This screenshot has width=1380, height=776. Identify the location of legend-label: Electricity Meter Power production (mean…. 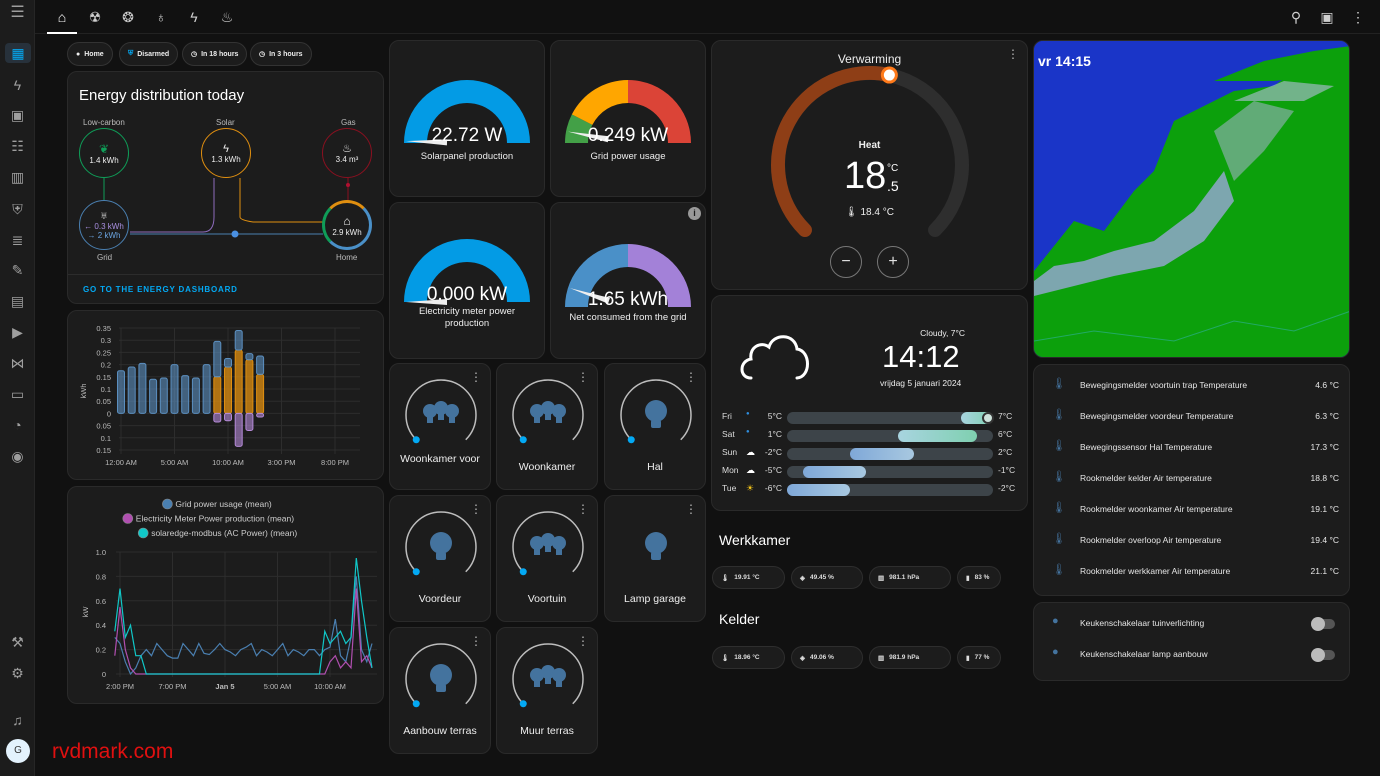
(215, 519).